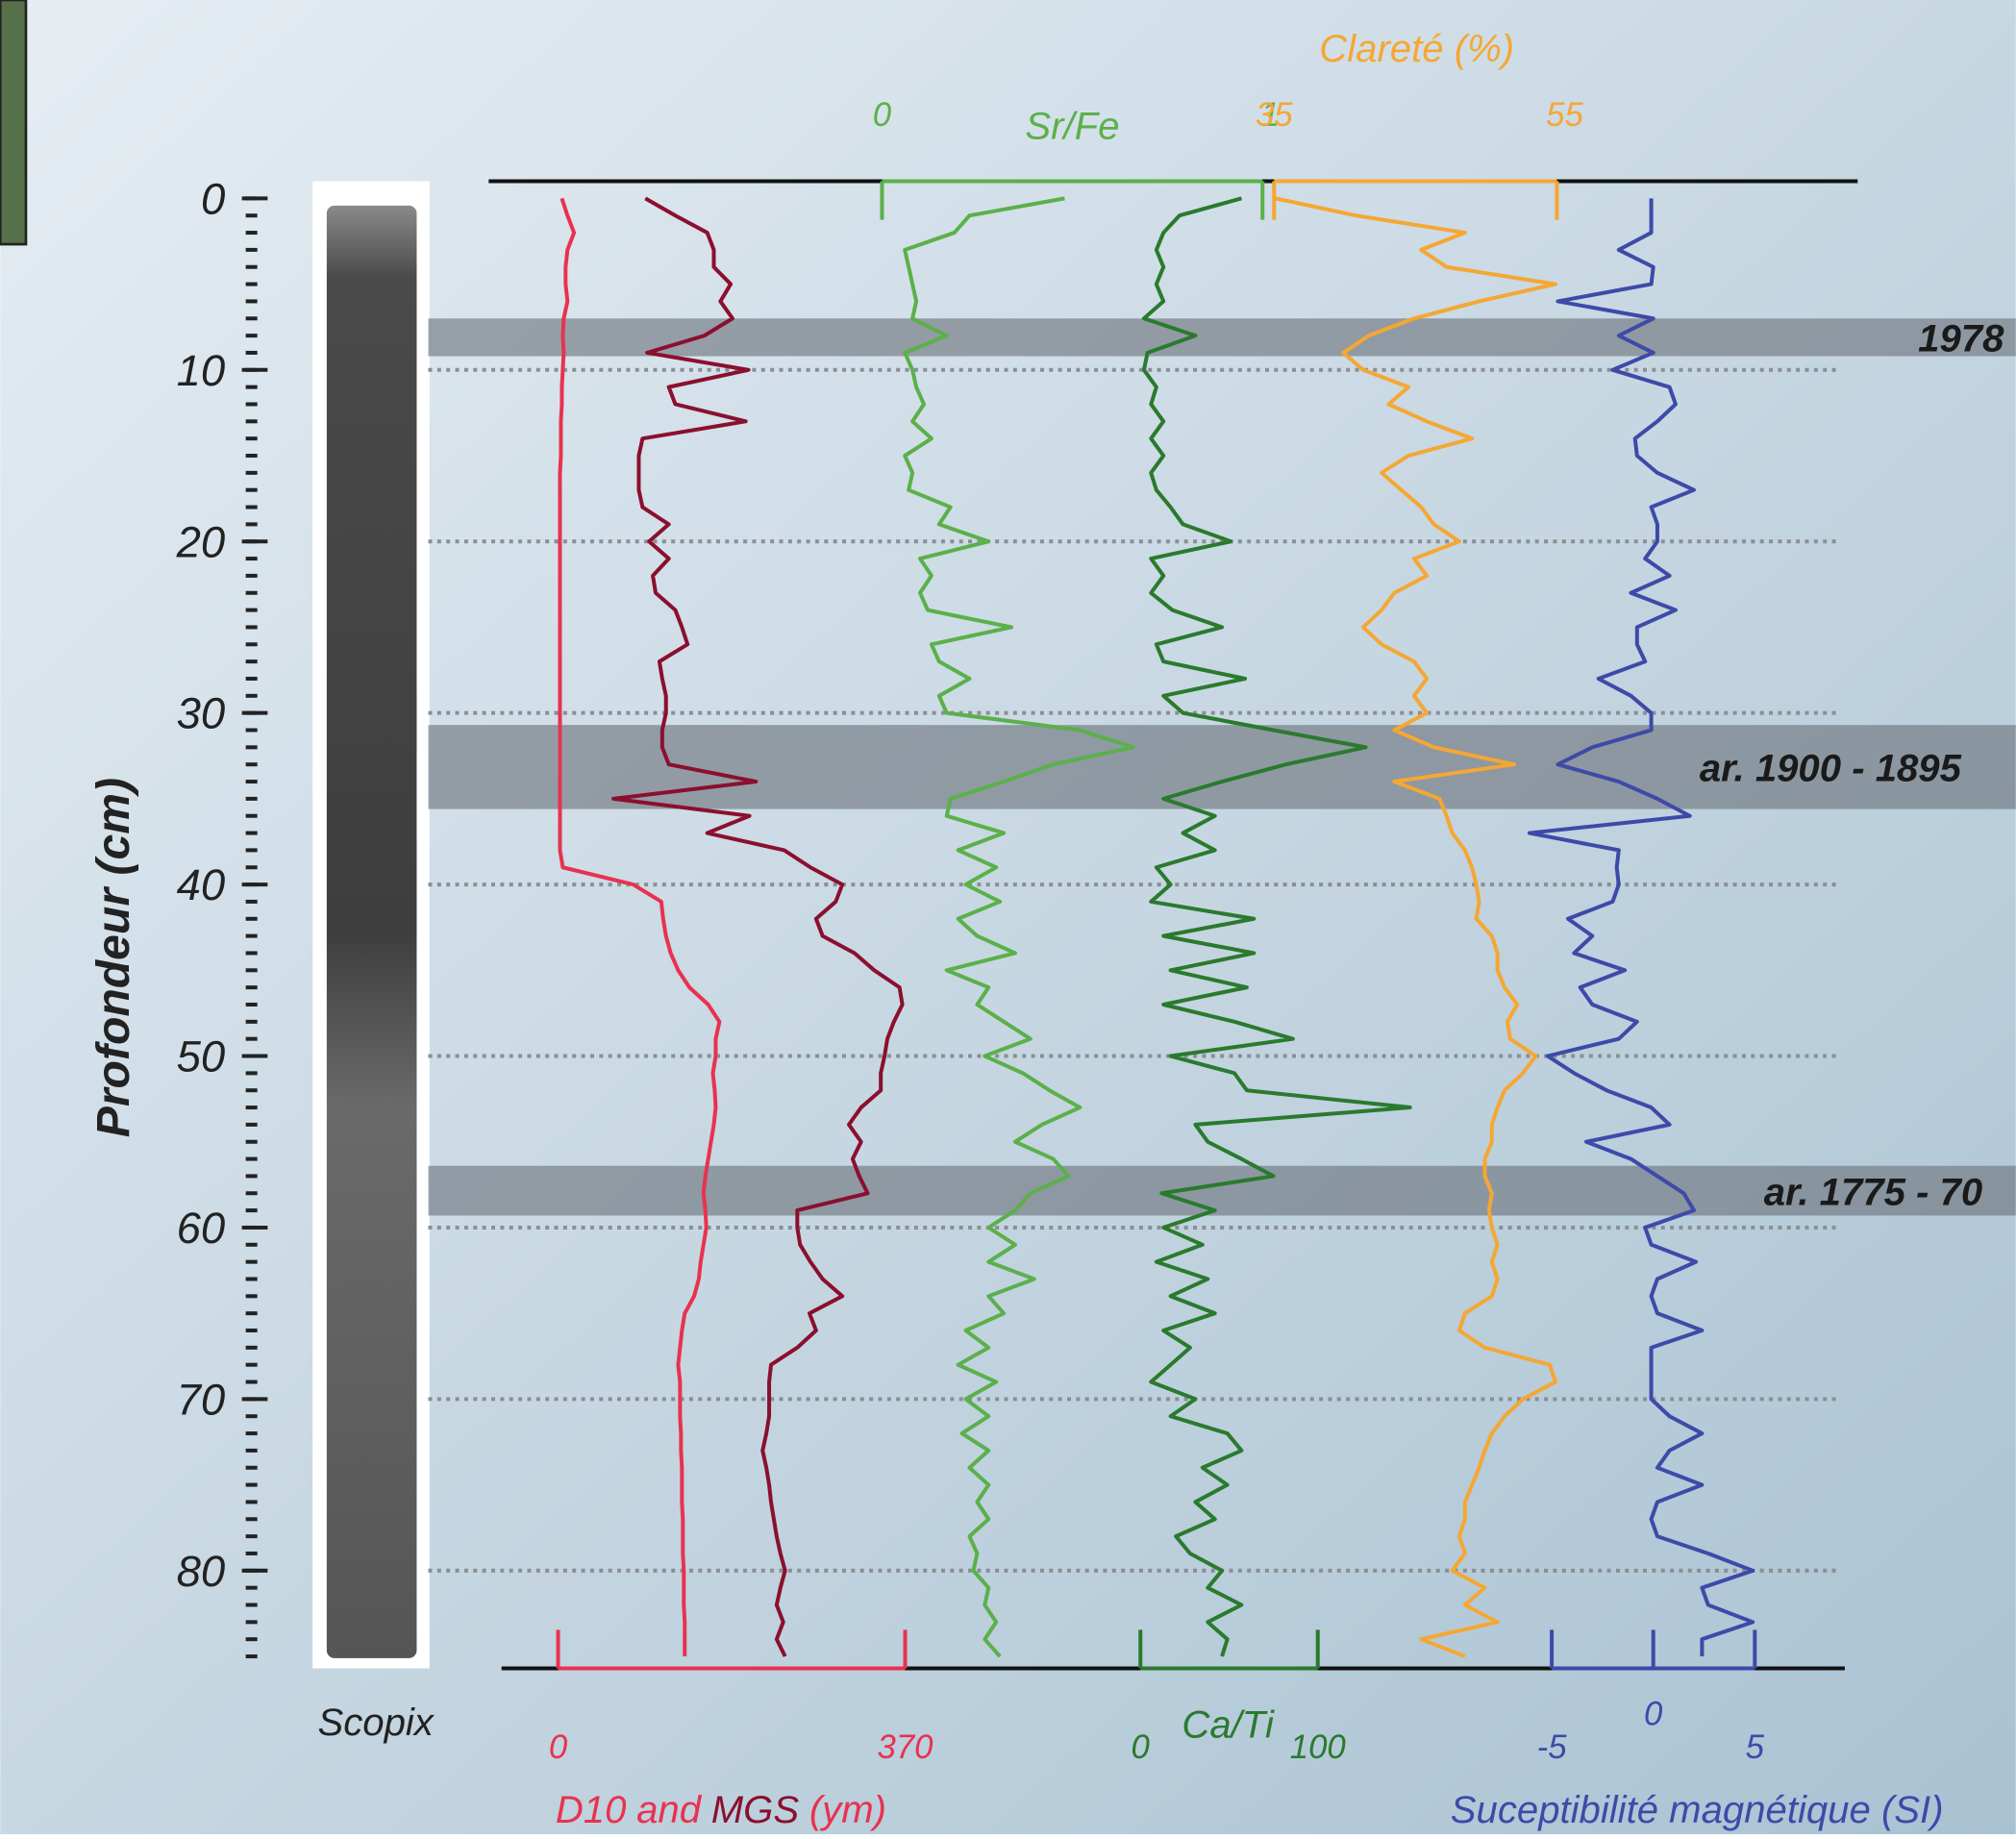 The image size is (2016, 1839). Describe the element at coordinates (847, 1810) in the screenshot. I see `x-axis-label-part: (ym)` at that location.